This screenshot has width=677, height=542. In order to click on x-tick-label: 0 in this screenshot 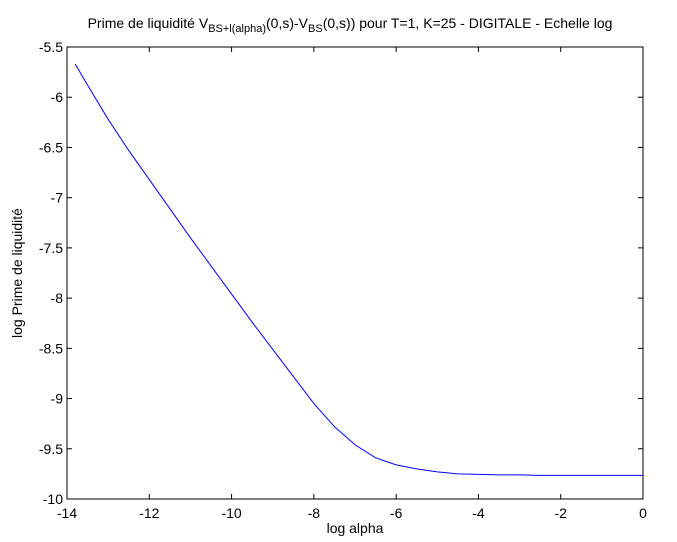, I will do `click(643, 513)`.